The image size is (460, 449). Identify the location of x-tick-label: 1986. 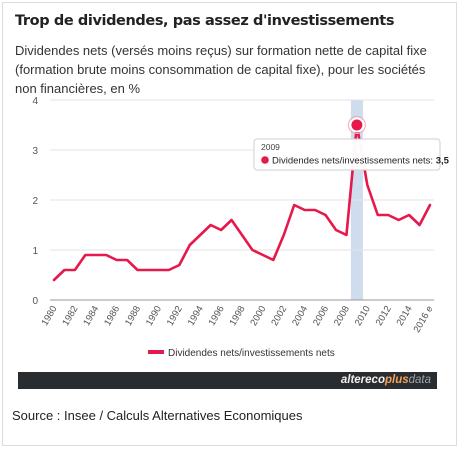
(112, 316).